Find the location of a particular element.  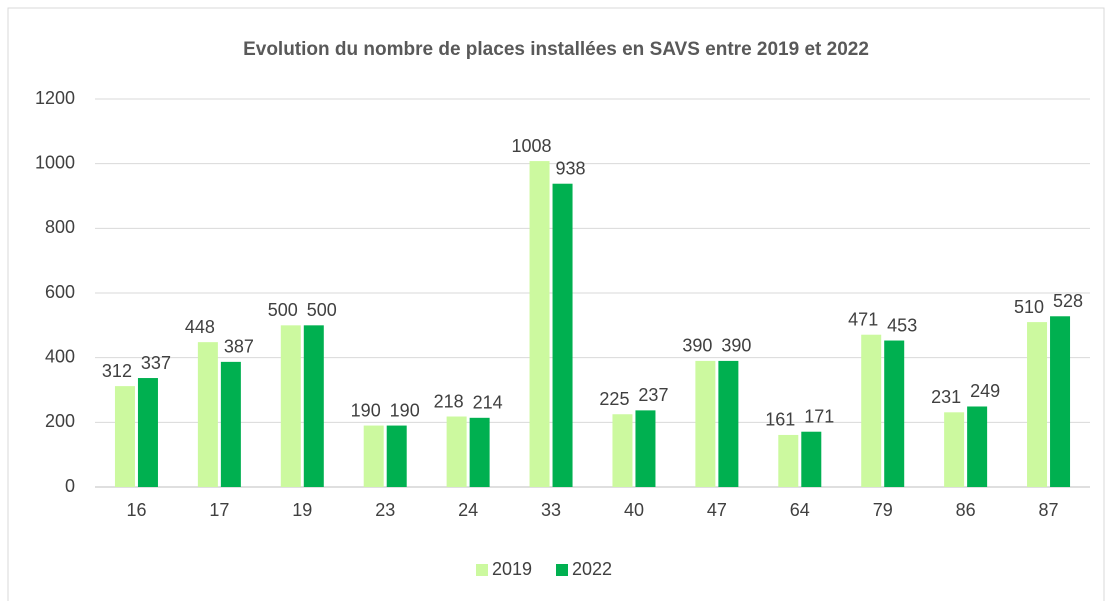

data-label: 938 is located at coordinates (571, 168).